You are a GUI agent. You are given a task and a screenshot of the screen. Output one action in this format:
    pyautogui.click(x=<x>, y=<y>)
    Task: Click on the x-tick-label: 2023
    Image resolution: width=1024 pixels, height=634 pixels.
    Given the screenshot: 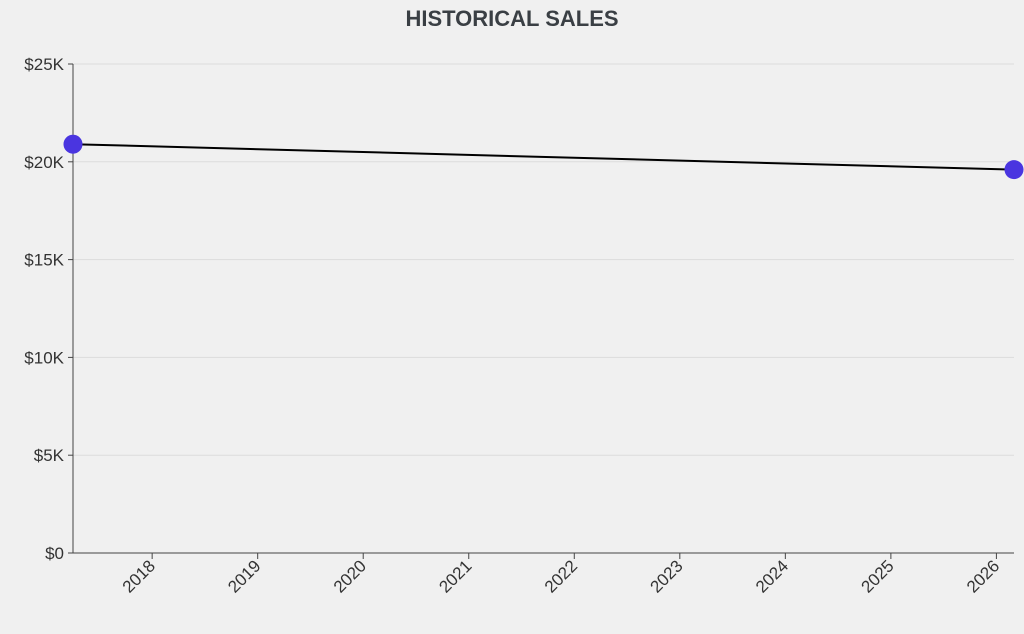 What is the action you would take?
    pyautogui.click(x=666, y=576)
    